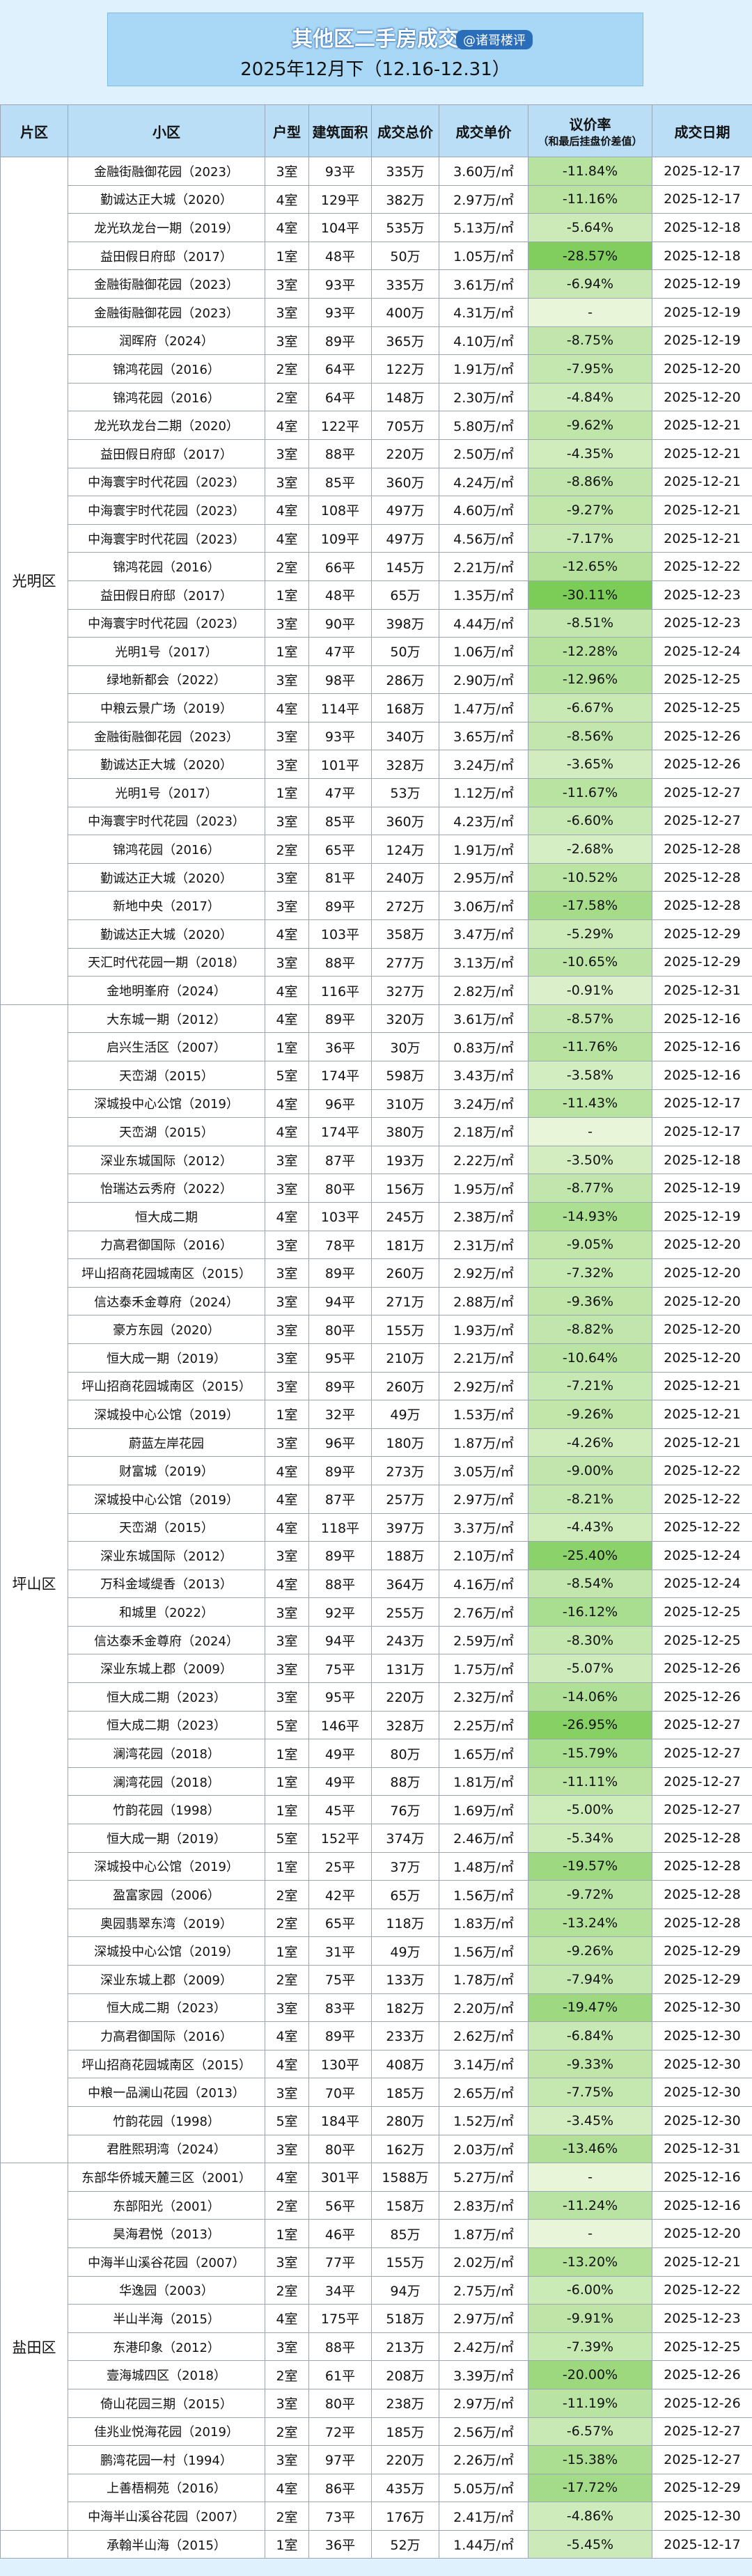 The image size is (752, 2576). I want to click on total-price: 52万, so click(405, 2544).